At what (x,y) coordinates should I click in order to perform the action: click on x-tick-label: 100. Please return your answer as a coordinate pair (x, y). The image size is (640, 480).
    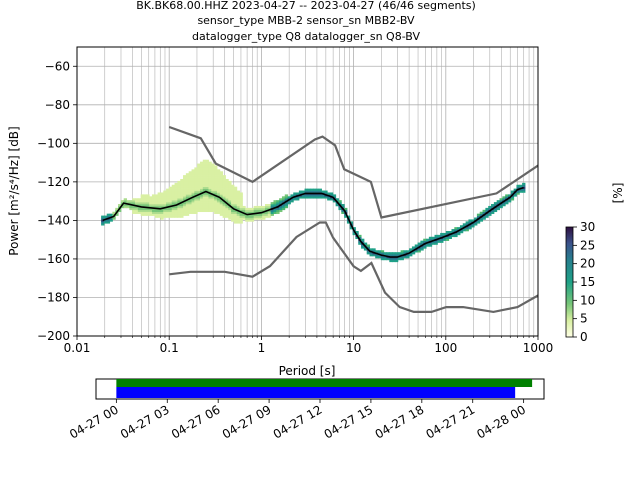
    Looking at the image, I should click on (445, 348).